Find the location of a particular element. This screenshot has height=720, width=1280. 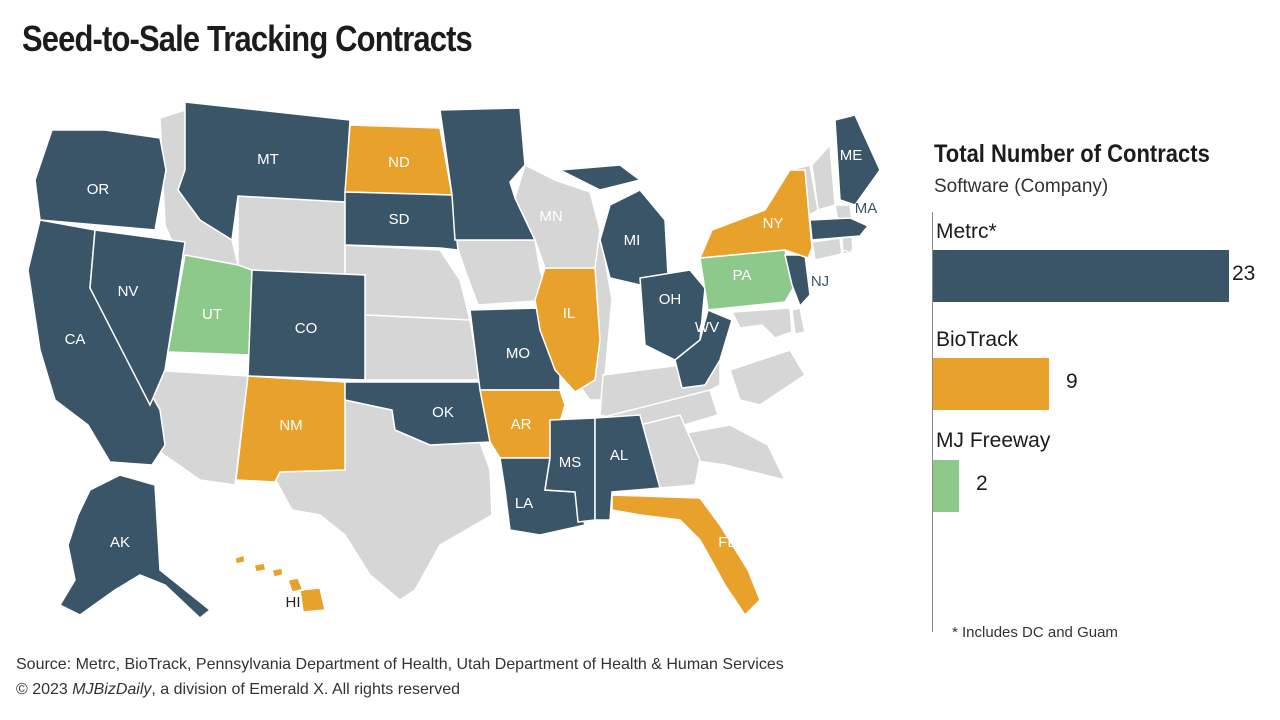

state-or is located at coordinates (100, 180).